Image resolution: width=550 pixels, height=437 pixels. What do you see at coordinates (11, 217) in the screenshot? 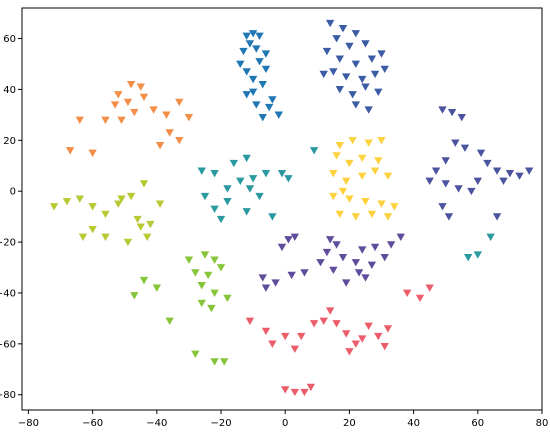
I see `y-axis: −80 −60 −40 −20 0 20 40 60` at bounding box center [11, 217].